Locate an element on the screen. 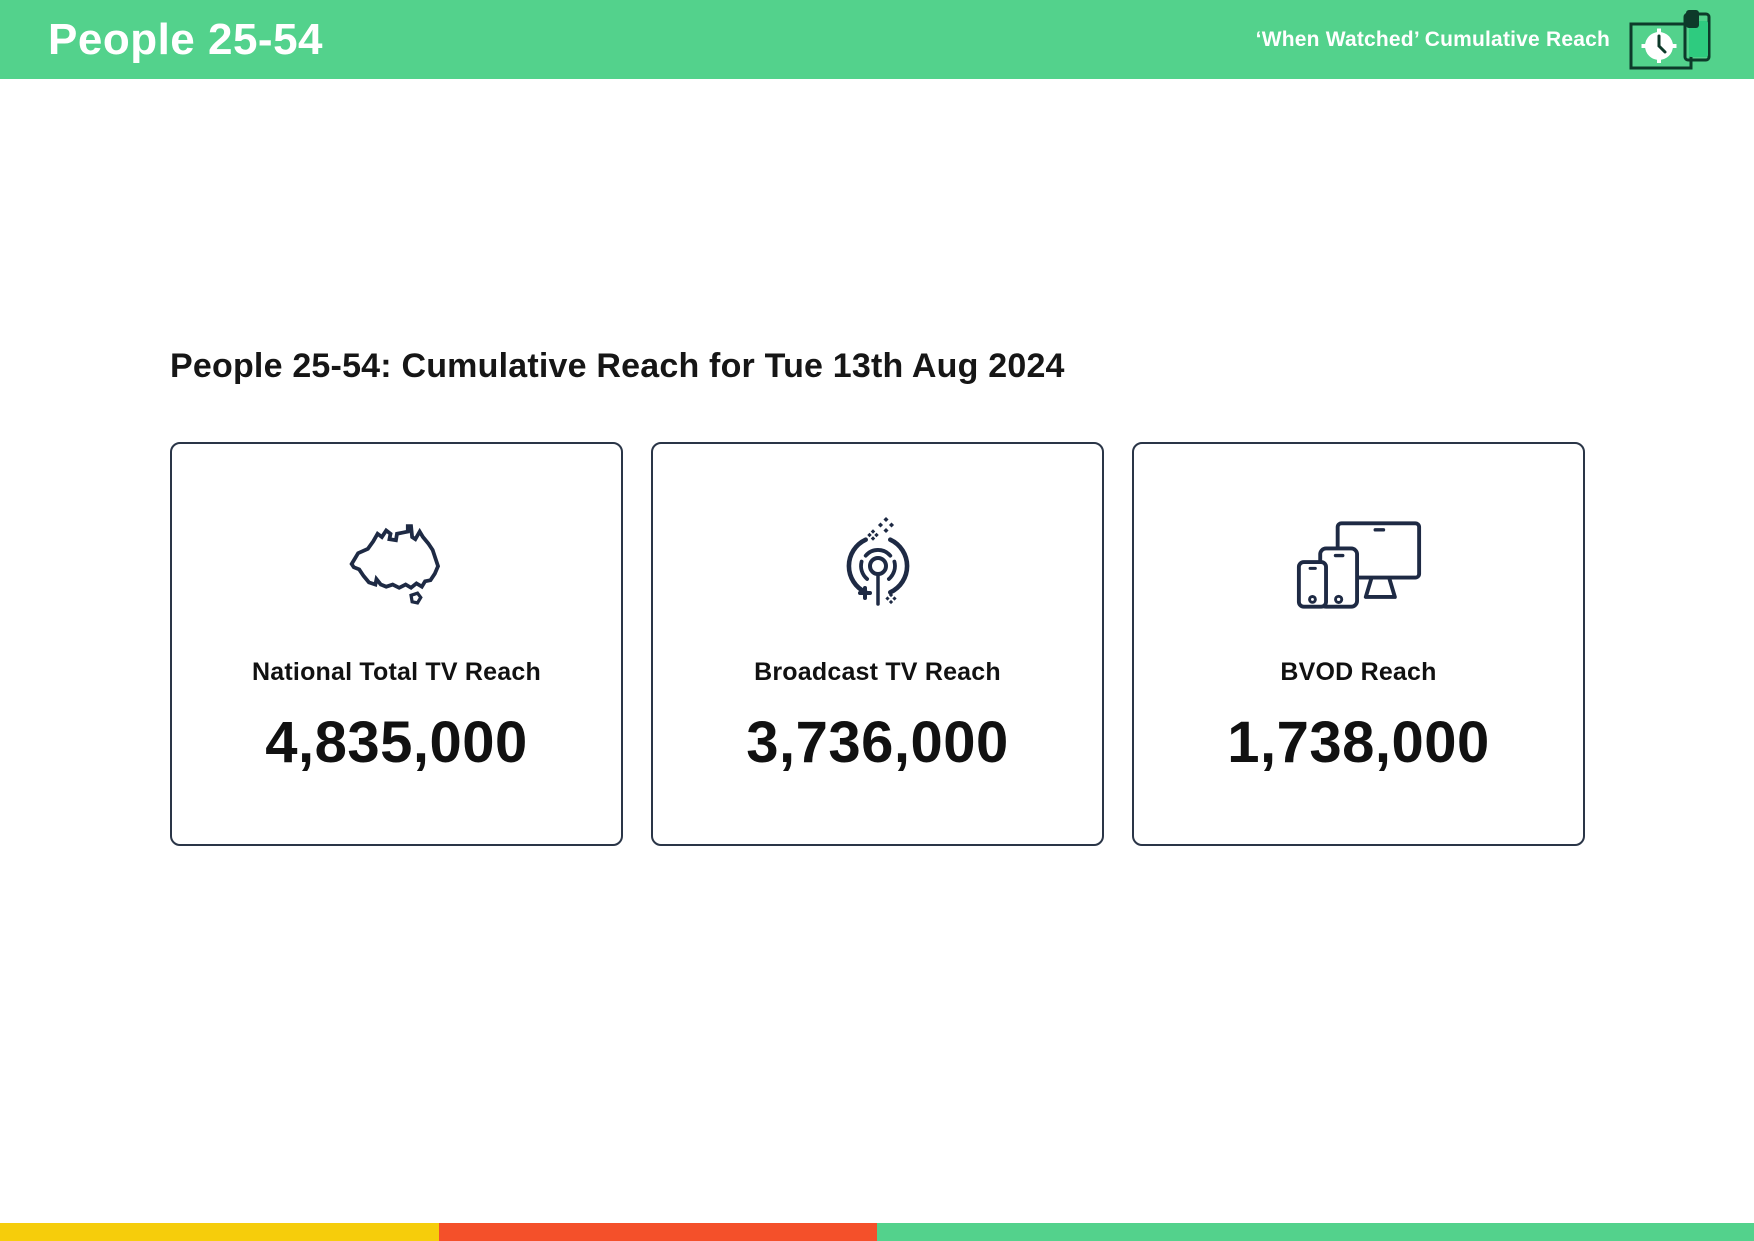 The height and width of the screenshot is (1241, 1754). footer-stripe is located at coordinates (877, 1232).